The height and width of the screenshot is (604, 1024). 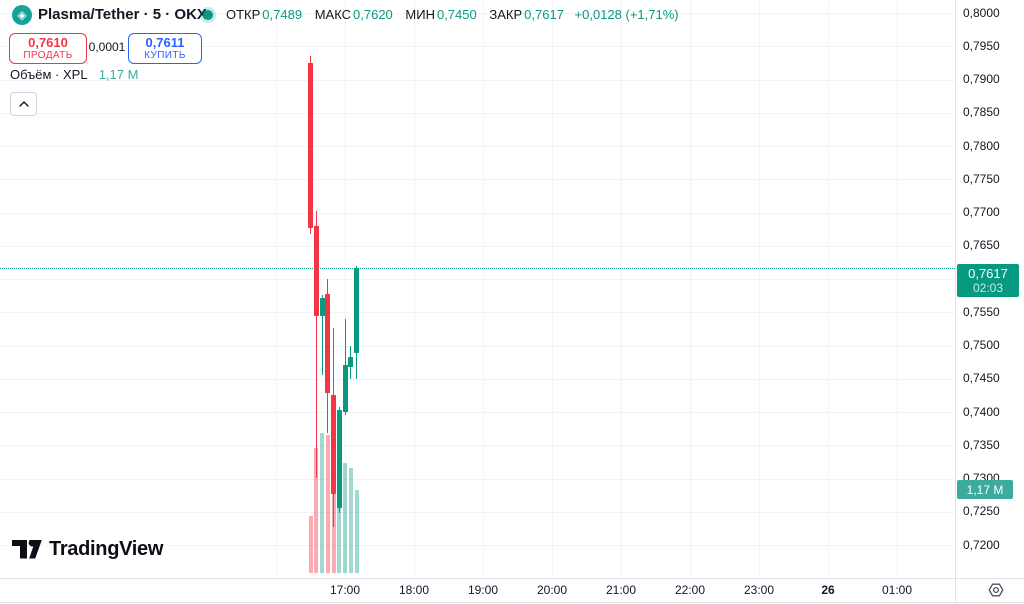 What do you see at coordinates (981, 378) in the screenshot?
I see `price-axis-label: 0,7450` at bounding box center [981, 378].